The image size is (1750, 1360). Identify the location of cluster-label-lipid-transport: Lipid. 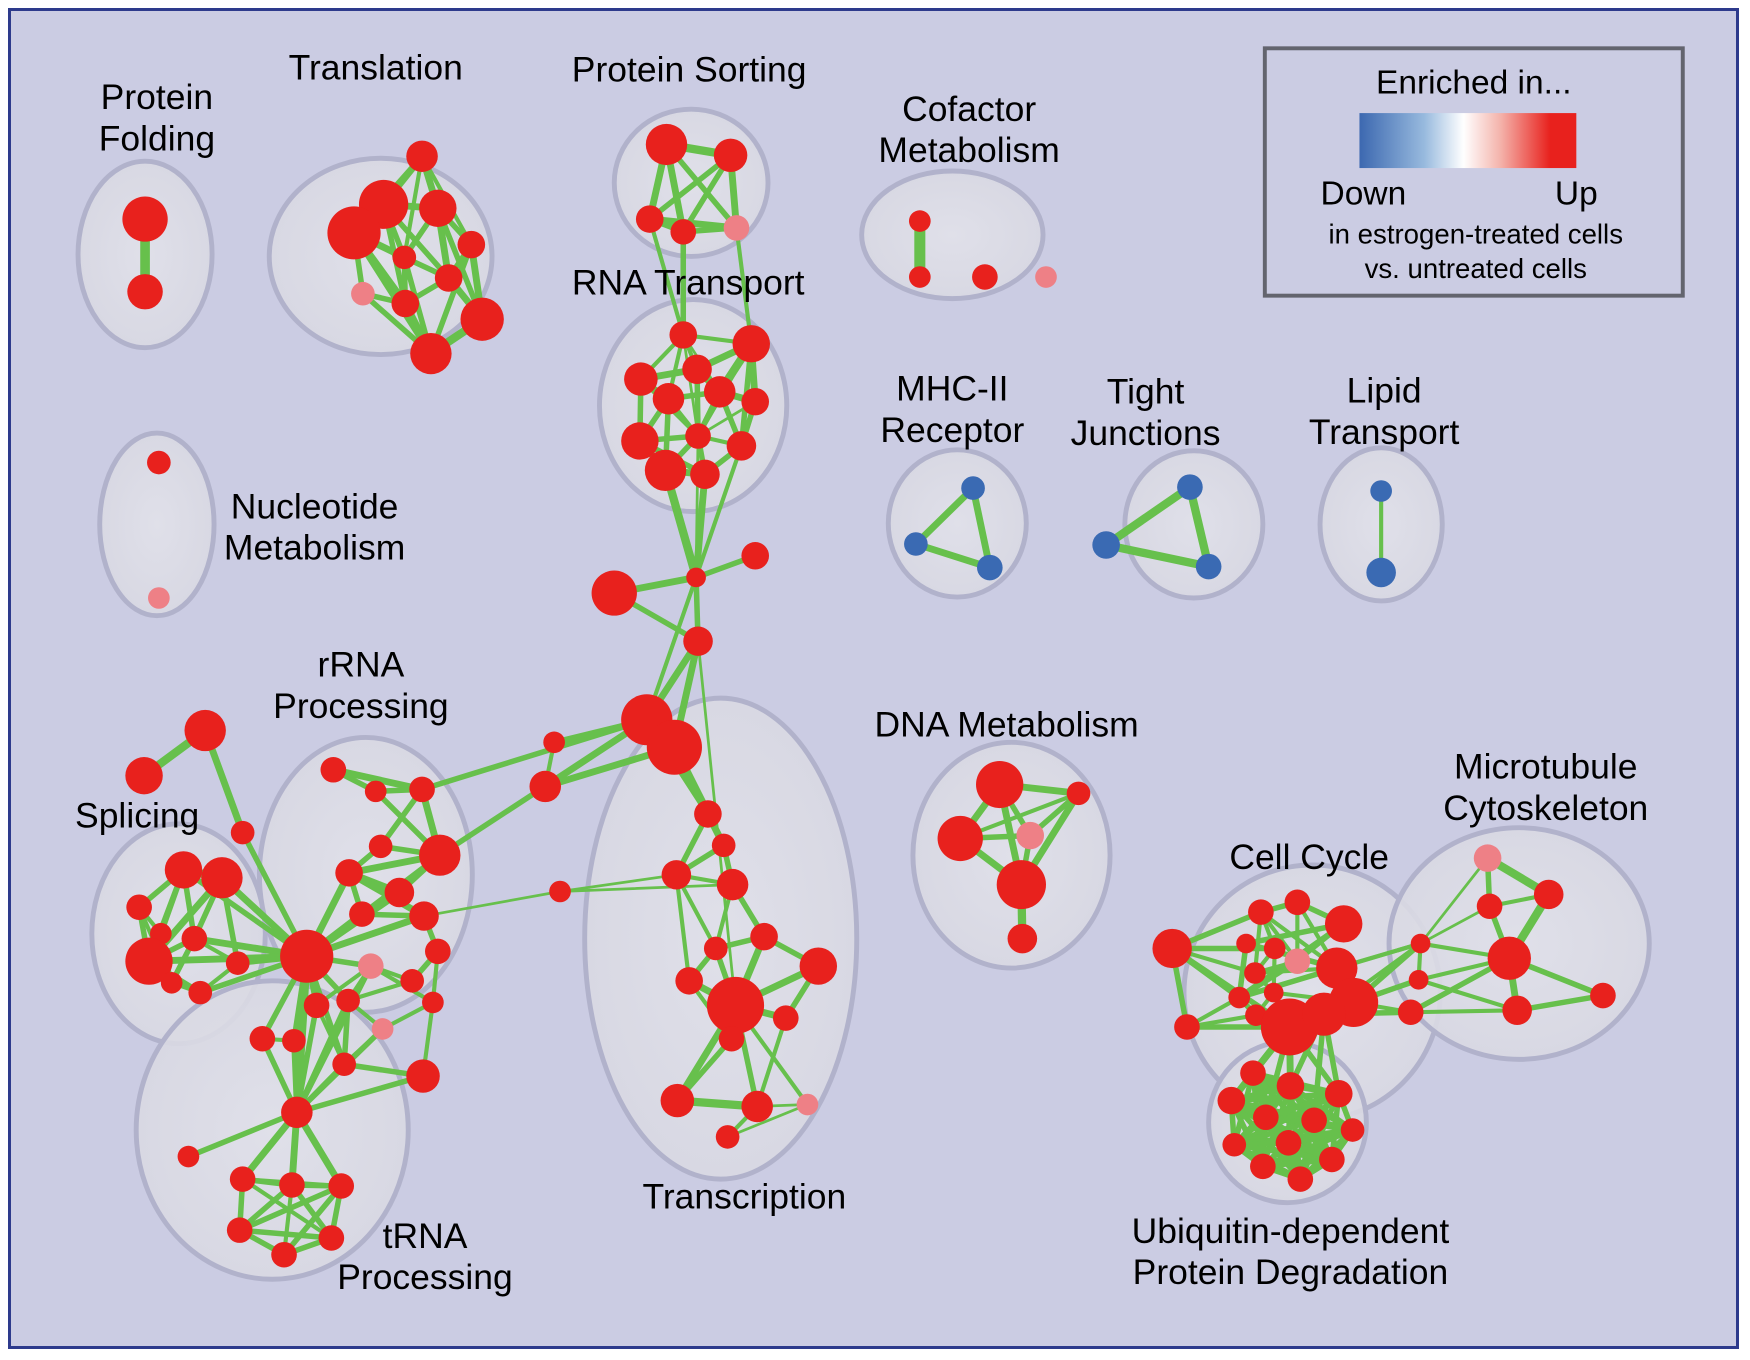
(1384, 391).